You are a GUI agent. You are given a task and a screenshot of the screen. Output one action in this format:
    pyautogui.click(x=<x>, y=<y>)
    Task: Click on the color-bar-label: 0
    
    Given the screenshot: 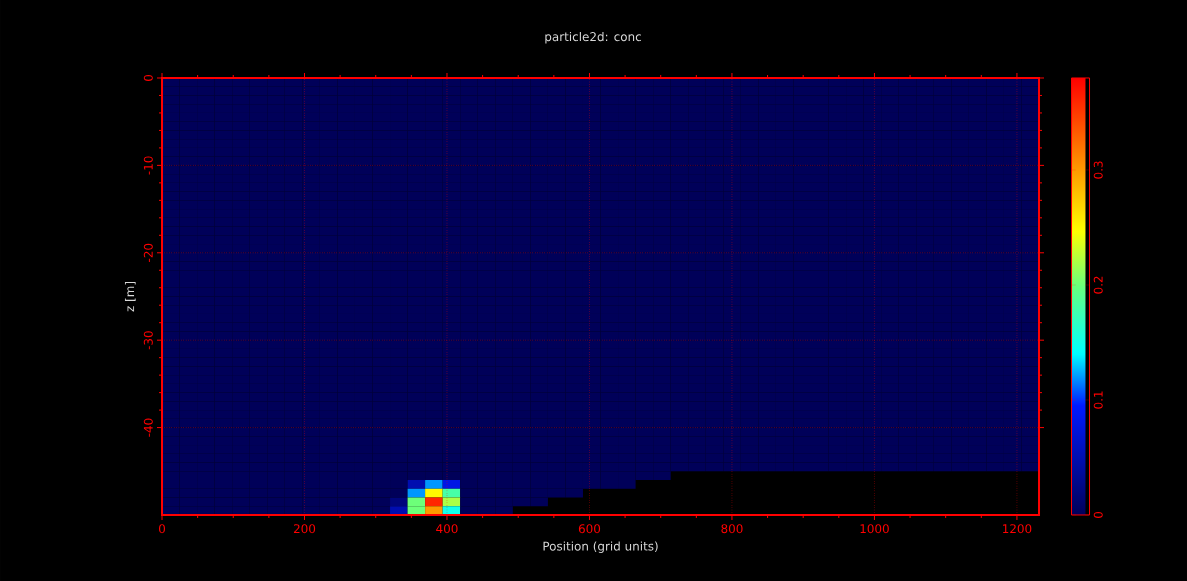 What is the action you would take?
    pyautogui.click(x=1098, y=515)
    